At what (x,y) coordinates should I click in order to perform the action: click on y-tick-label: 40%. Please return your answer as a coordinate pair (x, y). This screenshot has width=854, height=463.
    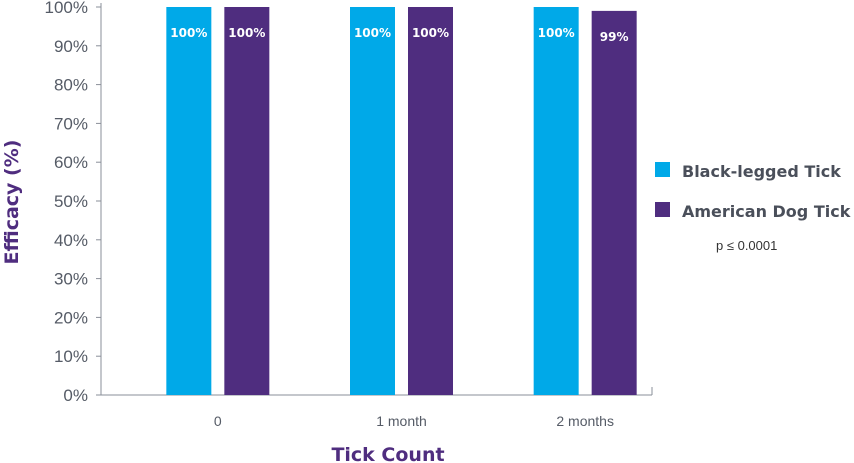
    Looking at the image, I should click on (71, 240).